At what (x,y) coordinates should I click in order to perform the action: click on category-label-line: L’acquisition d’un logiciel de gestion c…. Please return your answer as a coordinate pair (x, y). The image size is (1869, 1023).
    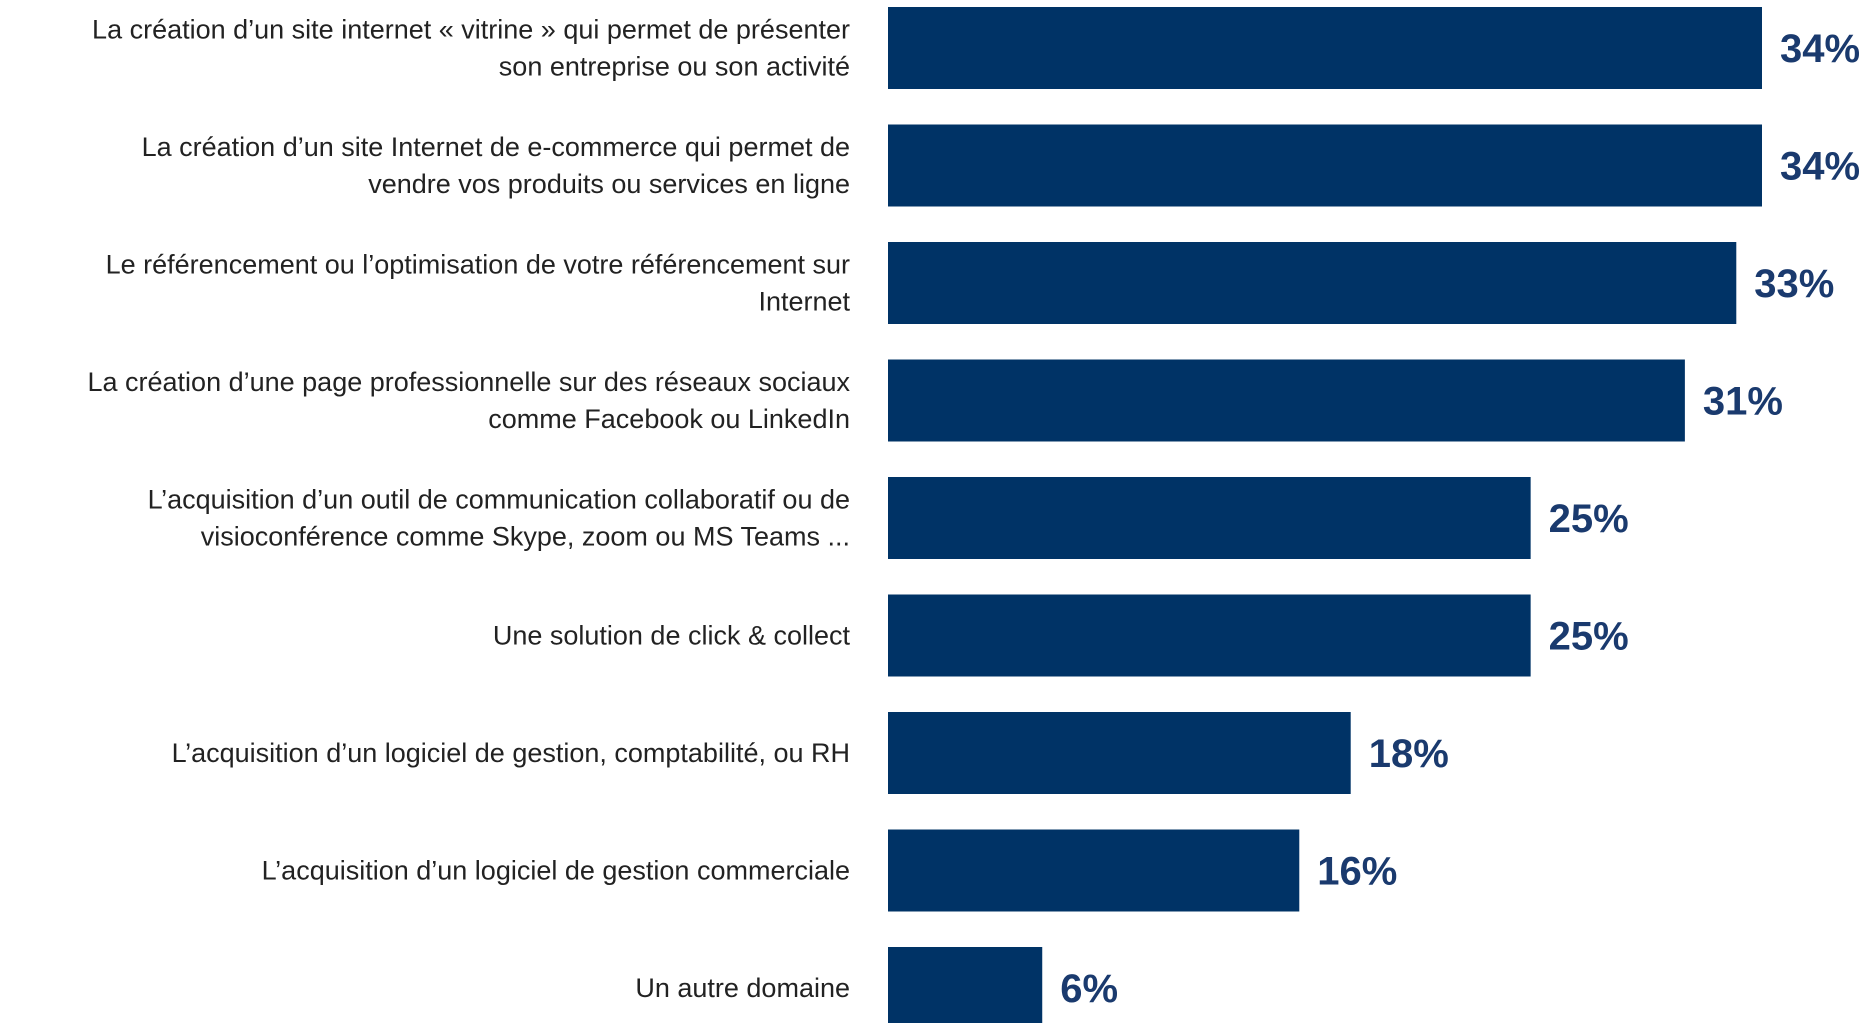
    Looking at the image, I should click on (556, 871).